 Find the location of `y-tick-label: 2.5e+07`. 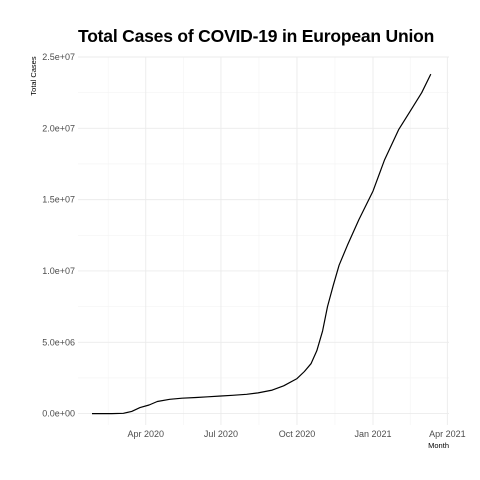

y-tick-label: 2.5e+07 is located at coordinates (58, 57).